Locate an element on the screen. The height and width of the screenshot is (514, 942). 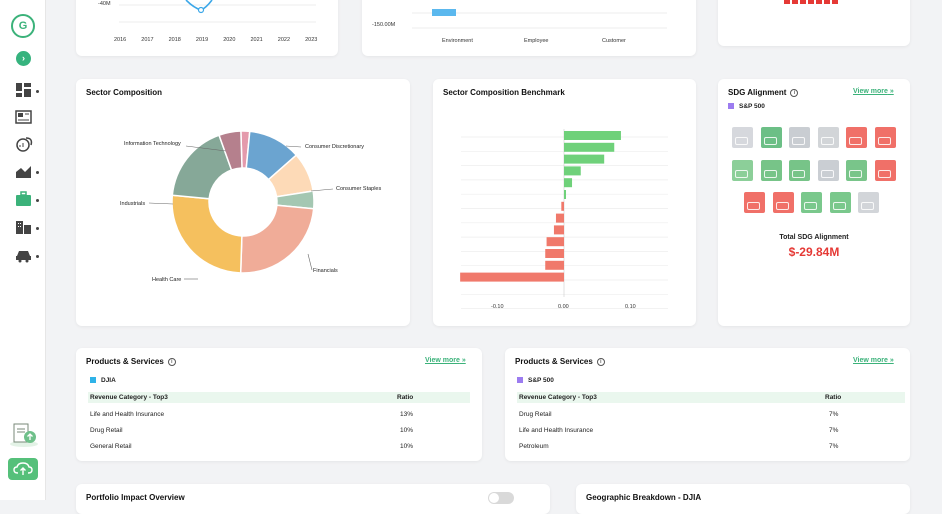
briefcase-icon is located at coordinates (25, 199).